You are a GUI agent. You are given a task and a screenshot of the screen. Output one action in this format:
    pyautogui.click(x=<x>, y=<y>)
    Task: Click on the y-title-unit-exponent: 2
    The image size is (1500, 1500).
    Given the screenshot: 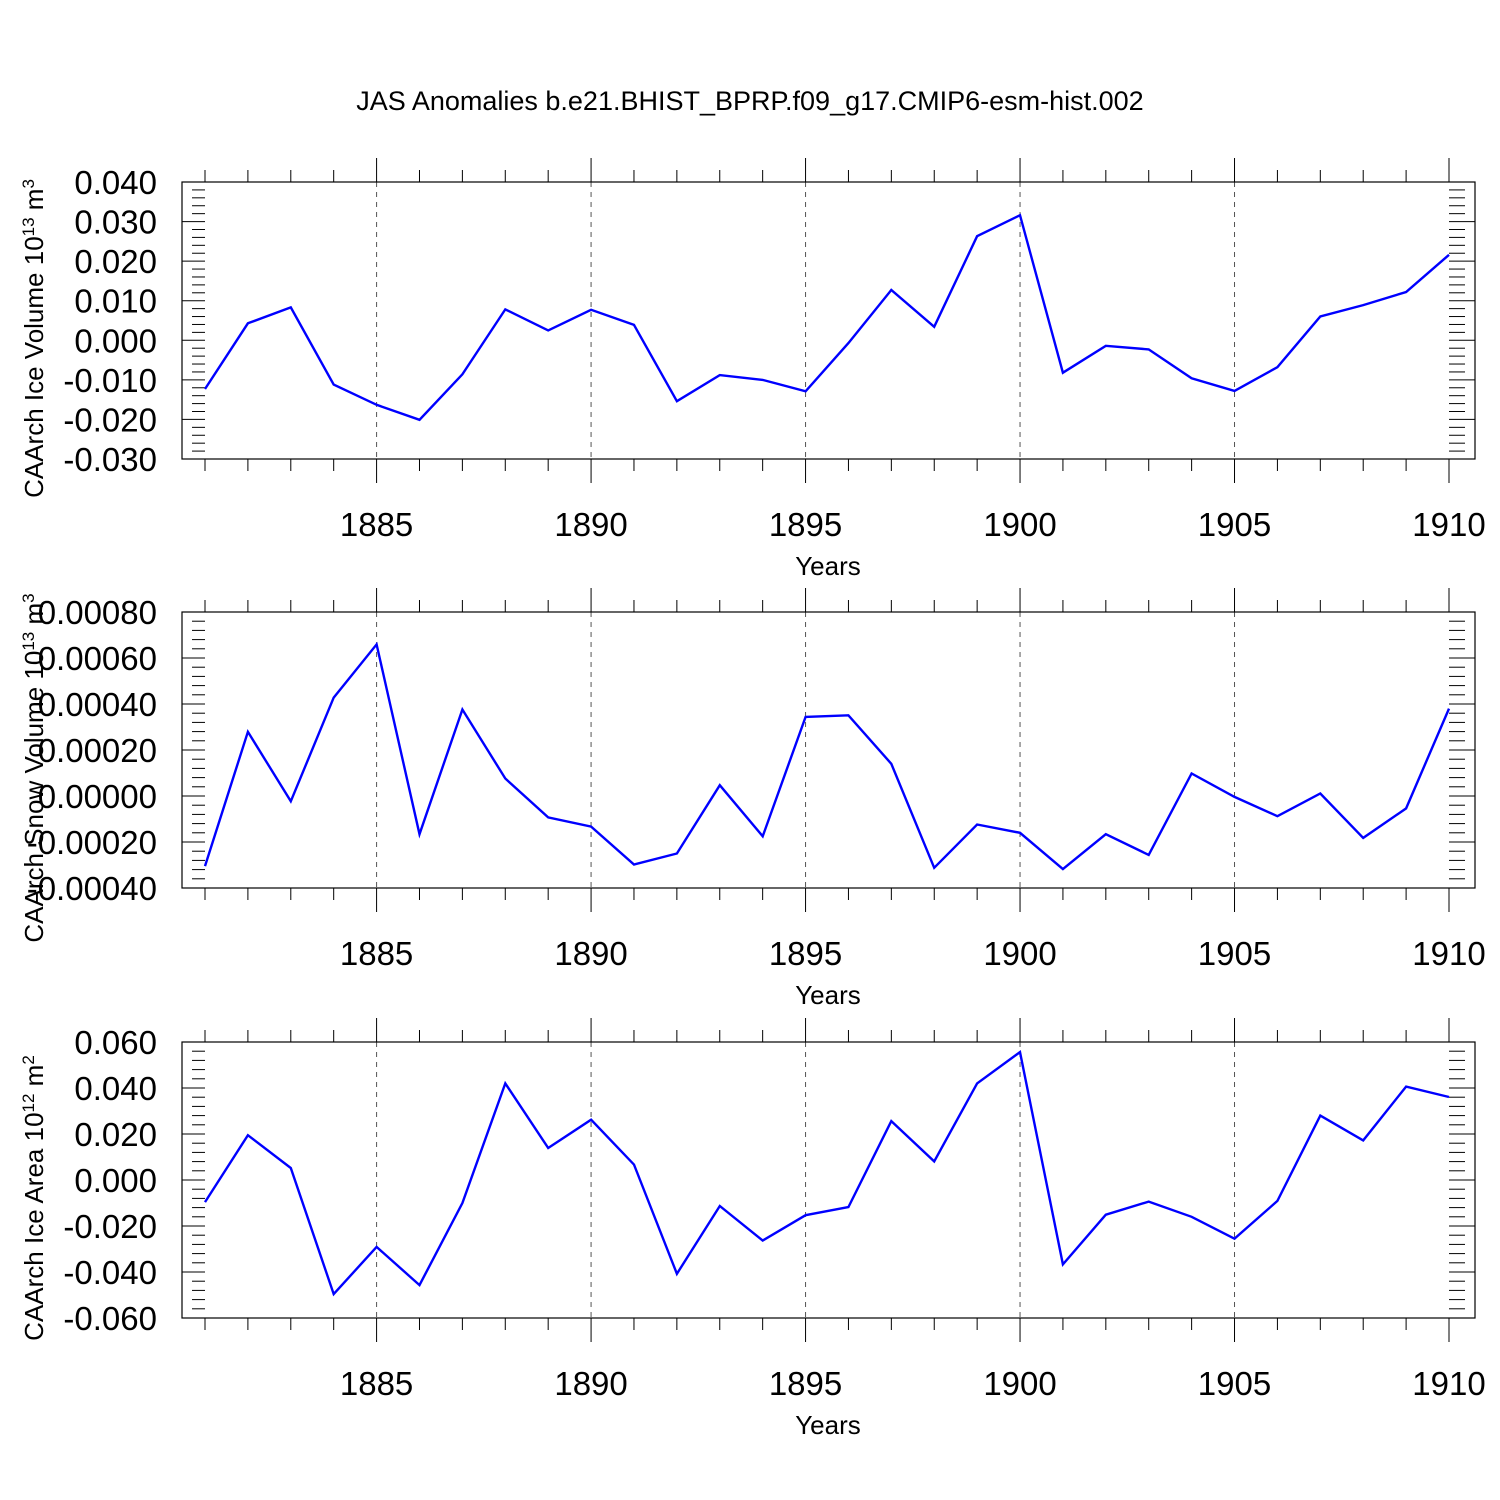 What is the action you would take?
    pyautogui.click(x=28, y=1059)
    